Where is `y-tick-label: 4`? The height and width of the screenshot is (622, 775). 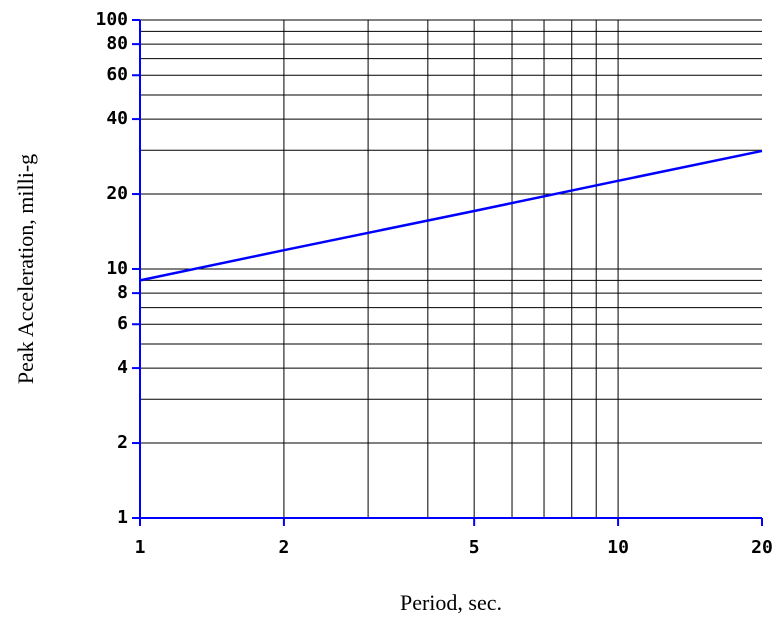
y-tick-label: 4 is located at coordinates (122, 367).